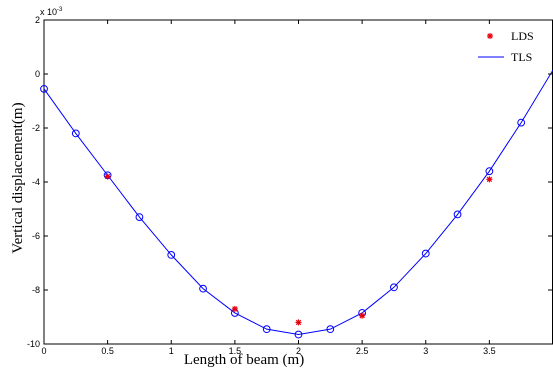 The height and width of the screenshot is (372, 553). I want to click on legend-lds-asterisk, so click(490, 36).